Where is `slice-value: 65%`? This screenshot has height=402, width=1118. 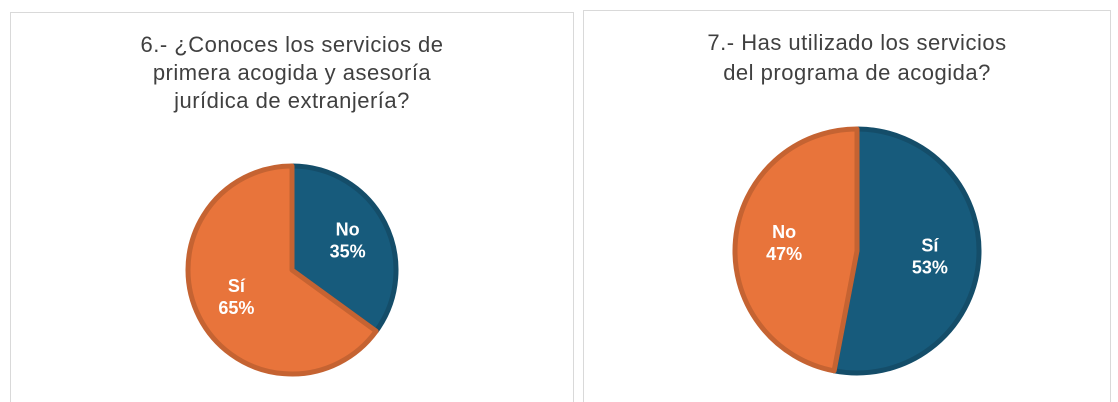
slice-value: 65% is located at coordinates (236, 308).